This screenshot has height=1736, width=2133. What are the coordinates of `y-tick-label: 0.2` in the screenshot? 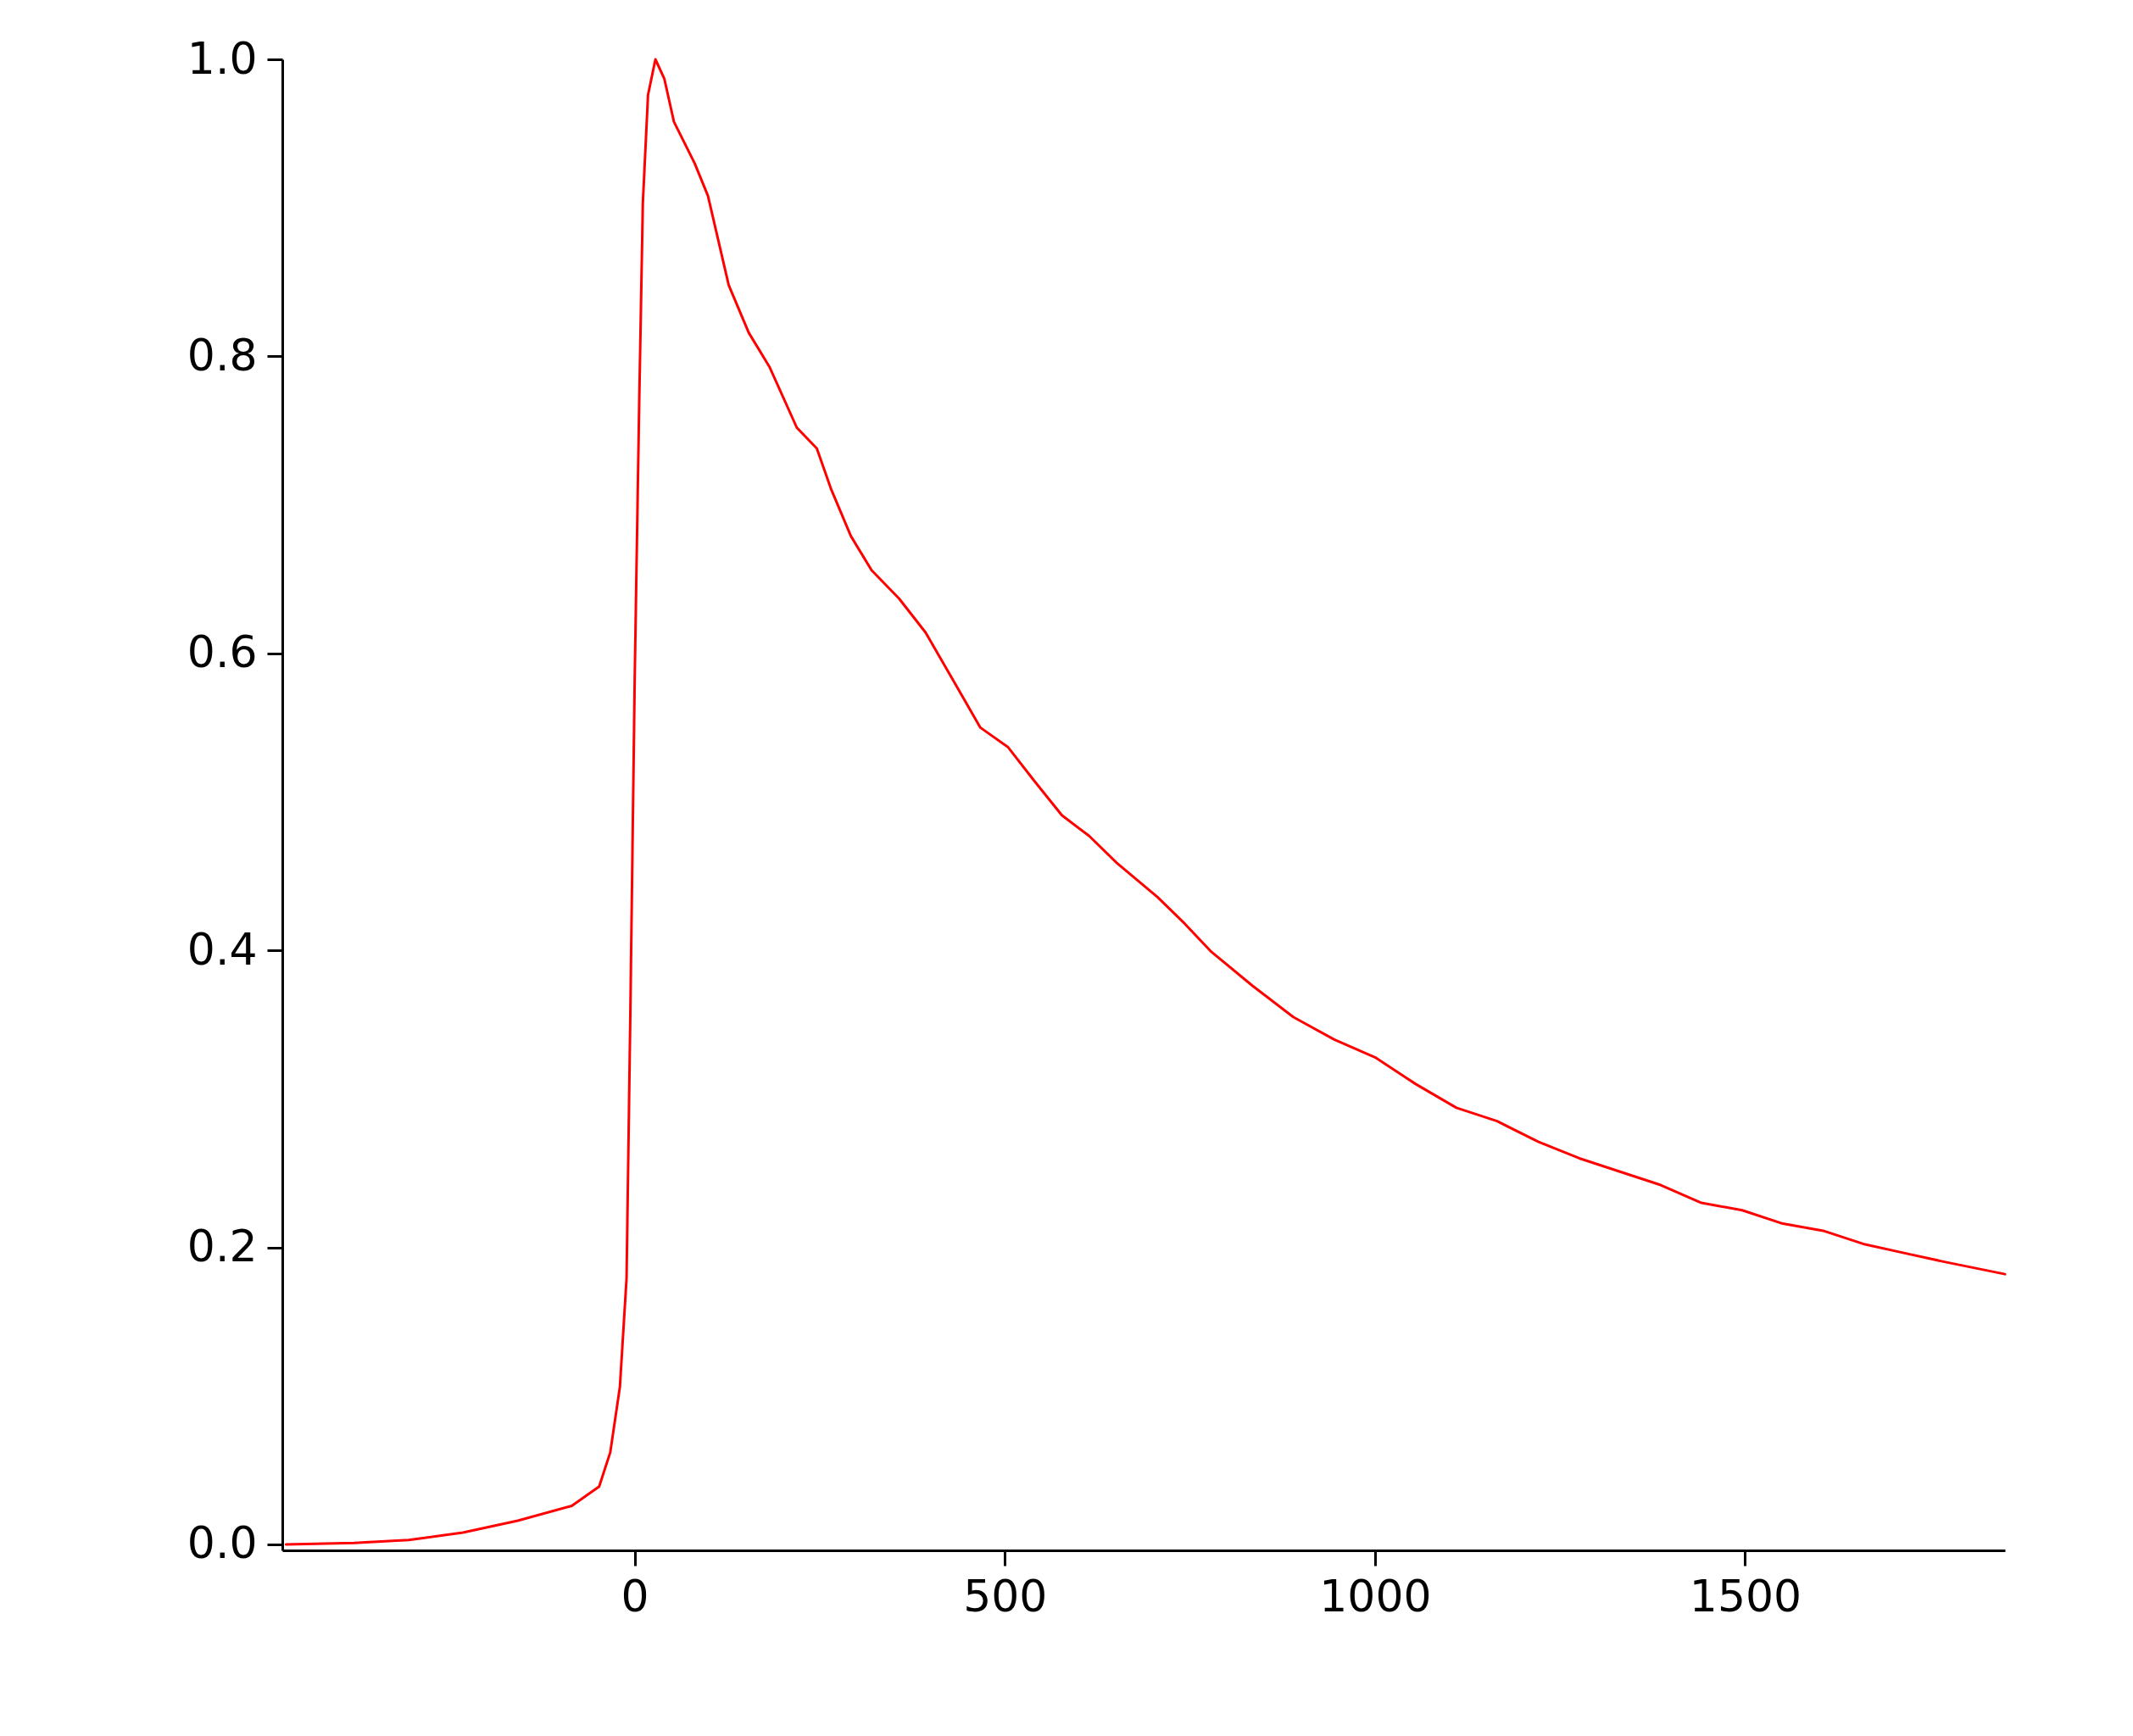 It's located at (222, 1246).